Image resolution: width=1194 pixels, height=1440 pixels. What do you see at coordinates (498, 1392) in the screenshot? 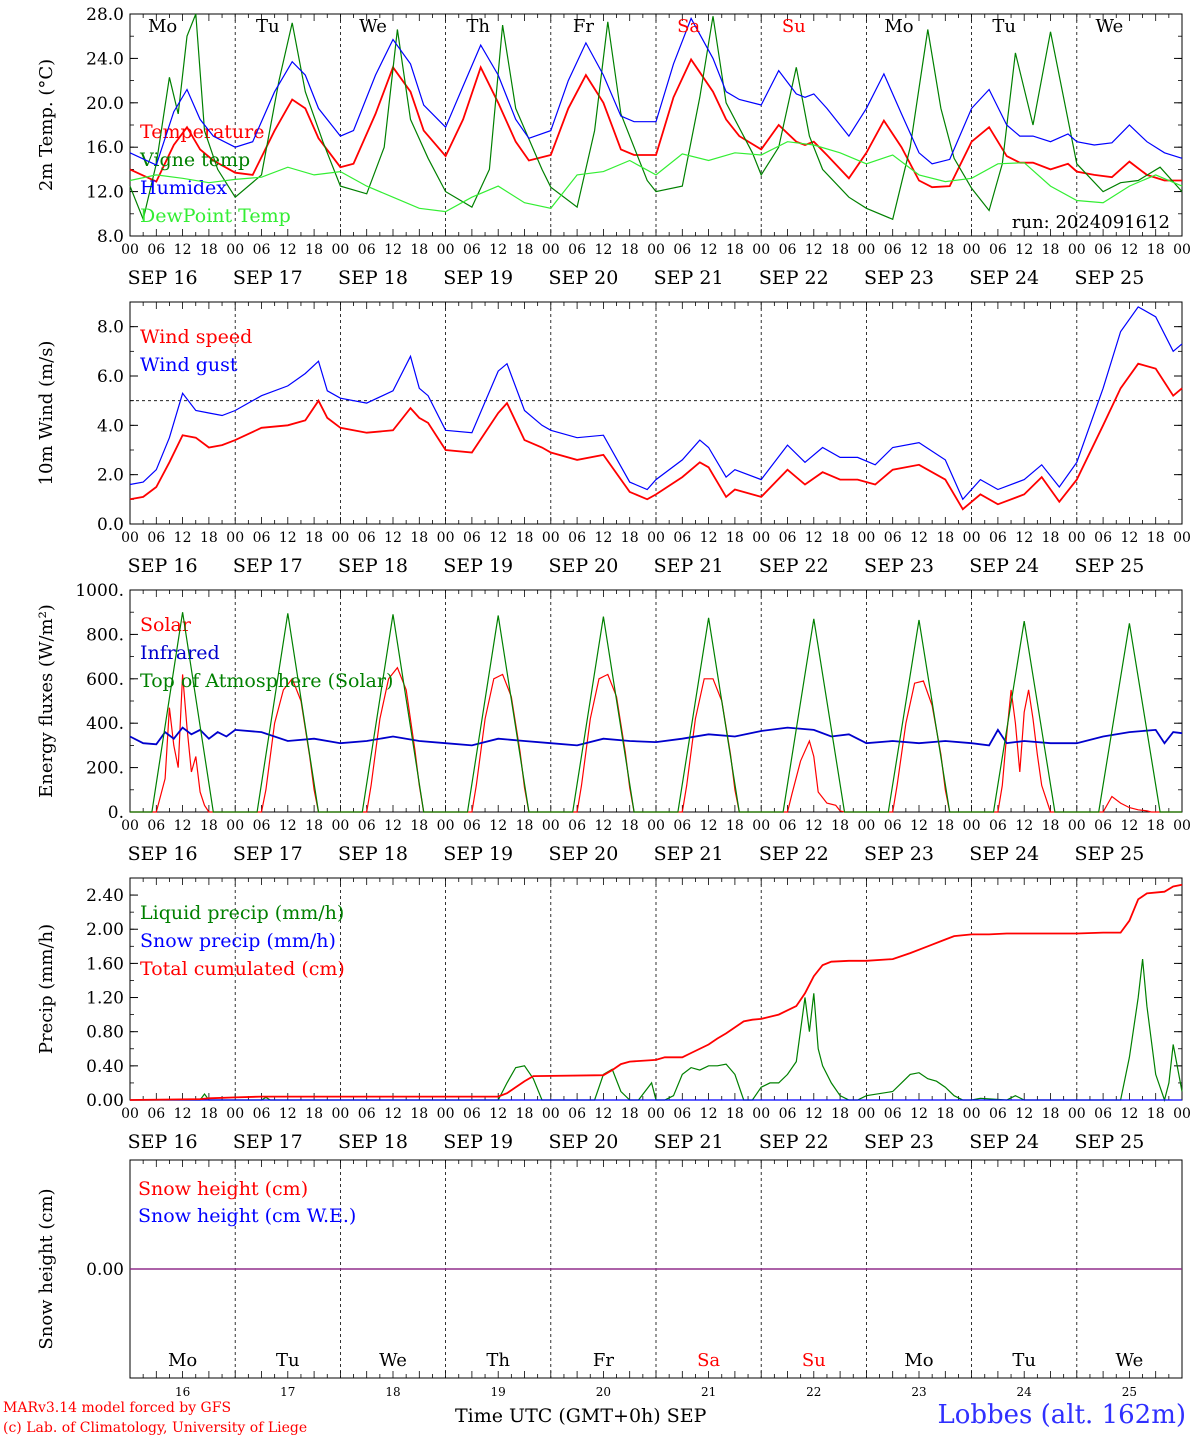
I see `day-number-label: 19` at bounding box center [498, 1392].